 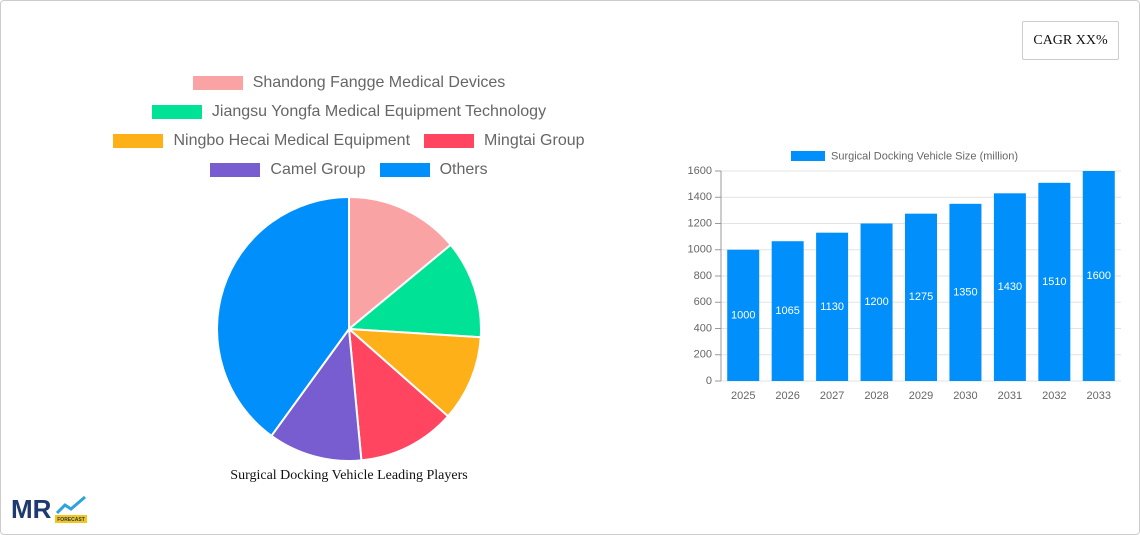 What do you see at coordinates (700, 171) in the screenshot?
I see `y-tick-label: 1600` at bounding box center [700, 171].